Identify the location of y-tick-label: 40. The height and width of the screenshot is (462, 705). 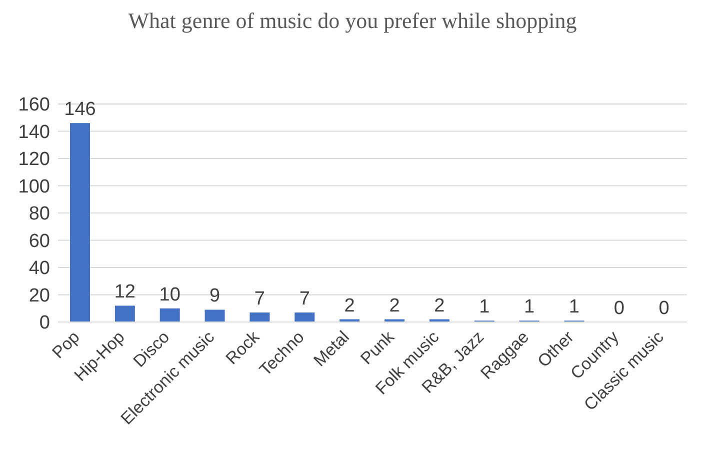
(39, 269).